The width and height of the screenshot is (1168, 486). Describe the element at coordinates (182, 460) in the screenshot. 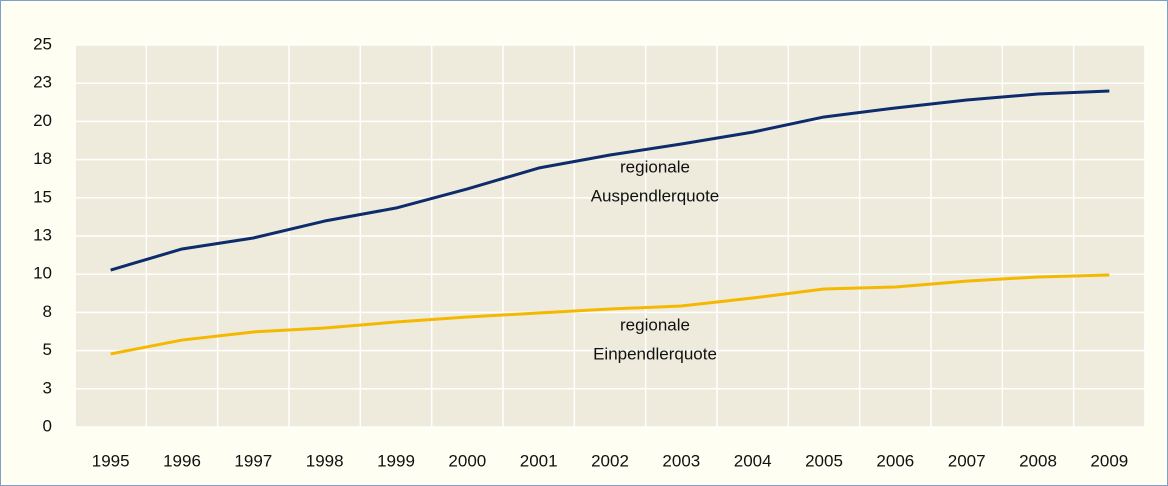

I see `x-tick-label: 1996` at that location.